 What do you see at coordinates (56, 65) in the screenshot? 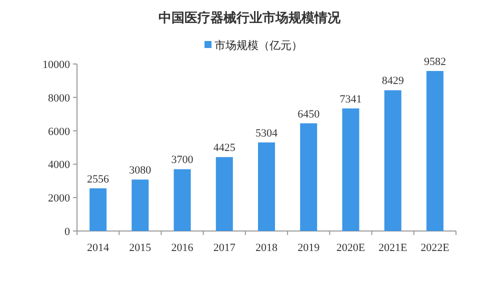
I see `y-tick-label: 10000` at bounding box center [56, 65].